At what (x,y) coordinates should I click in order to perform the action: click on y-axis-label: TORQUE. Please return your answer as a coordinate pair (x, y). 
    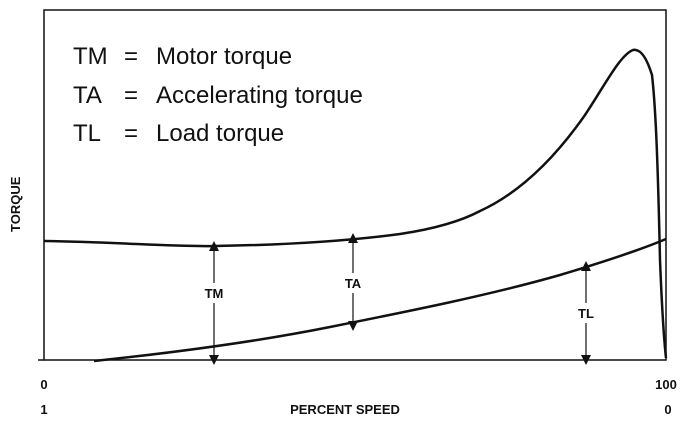
    Looking at the image, I should click on (15, 204).